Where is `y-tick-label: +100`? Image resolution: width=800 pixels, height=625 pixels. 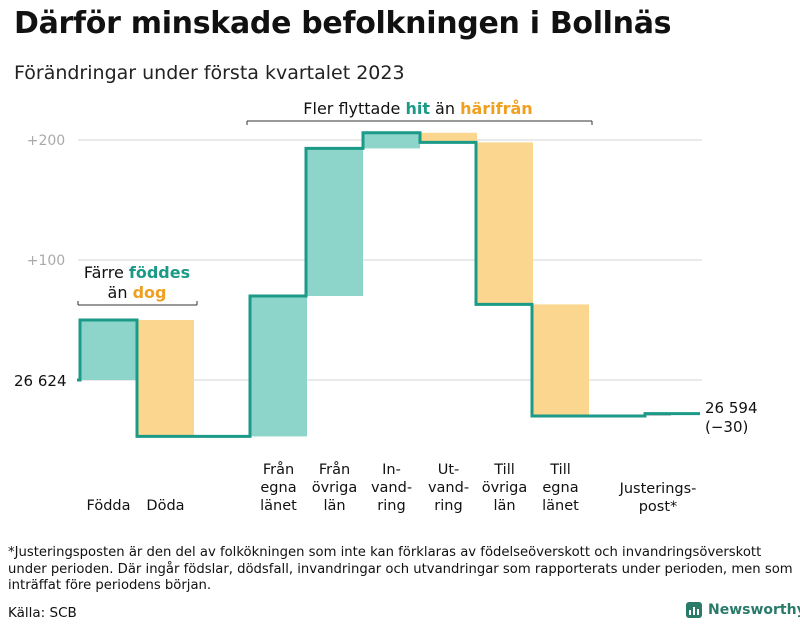
y-tick-label: +100 is located at coordinates (46, 261).